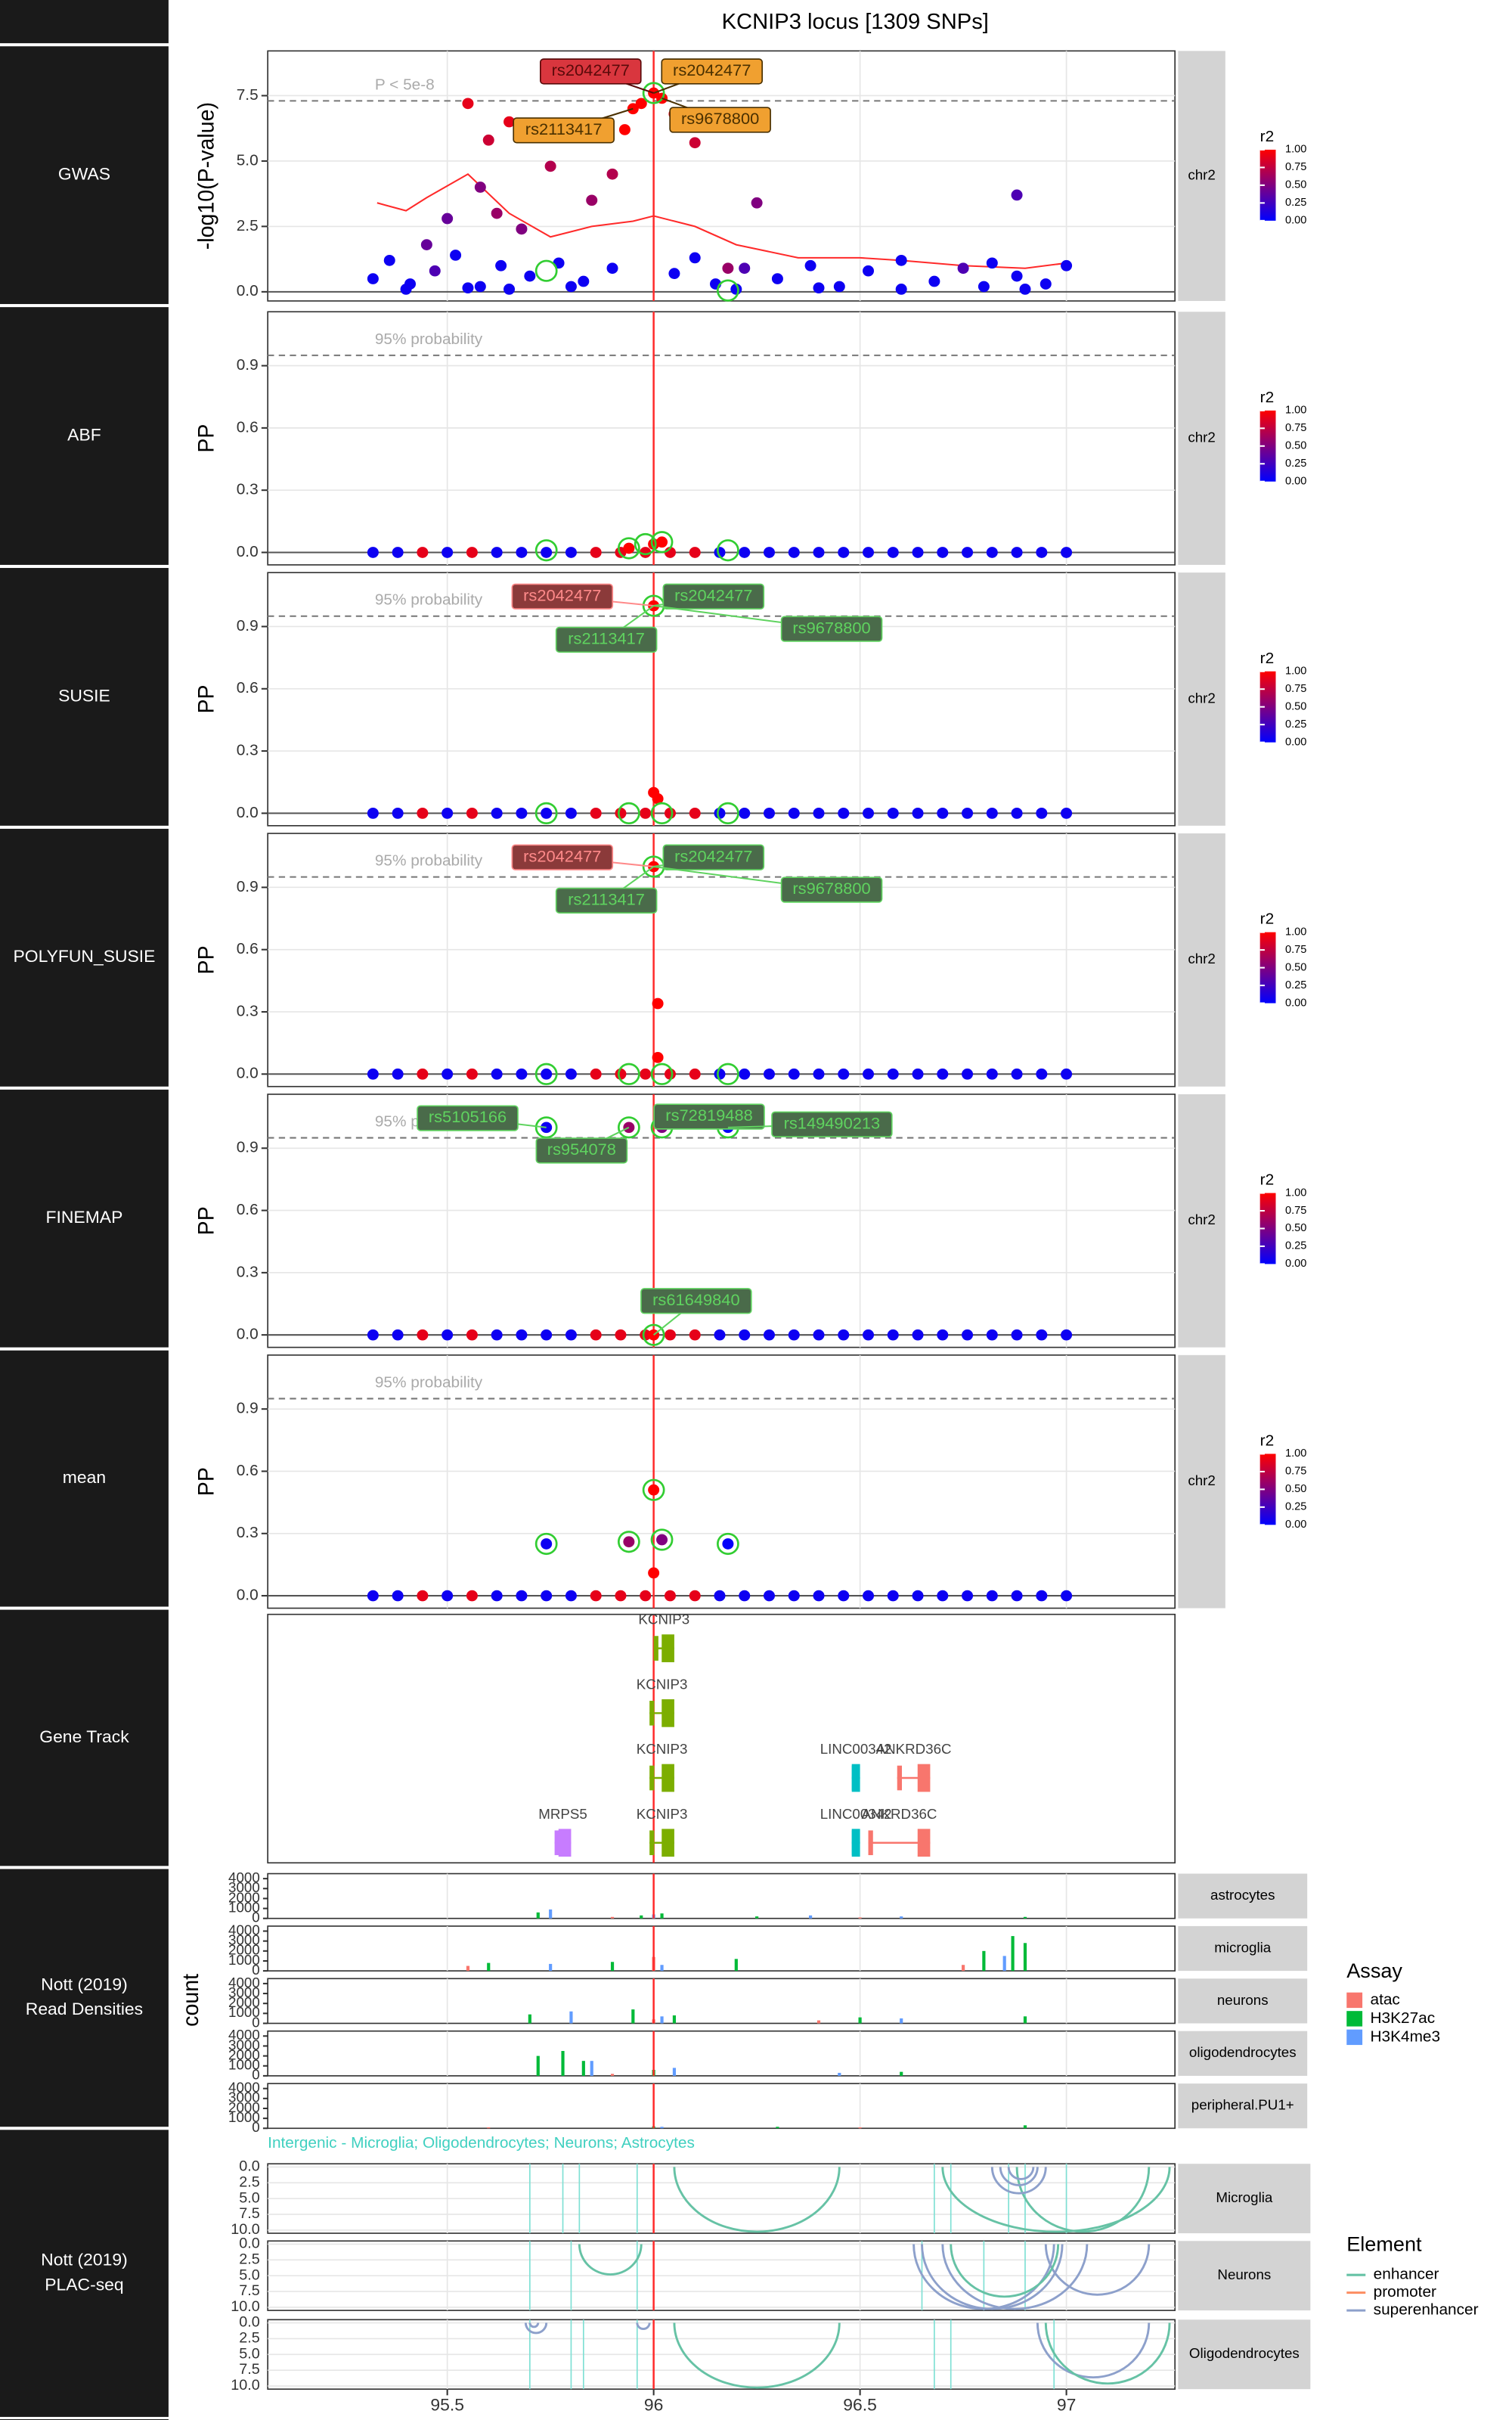  What do you see at coordinates (1244, 2274) in the screenshot?
I see `facet-label: Neurons` at bounding box center [1244, 2274].